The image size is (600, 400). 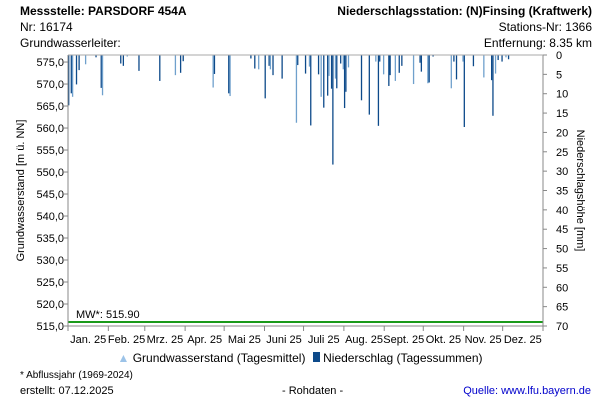 What do you see at coordinates (50, 261) in the screenshot?
I see `y-tick-label: 530,0` at bounding box center [50, 261].